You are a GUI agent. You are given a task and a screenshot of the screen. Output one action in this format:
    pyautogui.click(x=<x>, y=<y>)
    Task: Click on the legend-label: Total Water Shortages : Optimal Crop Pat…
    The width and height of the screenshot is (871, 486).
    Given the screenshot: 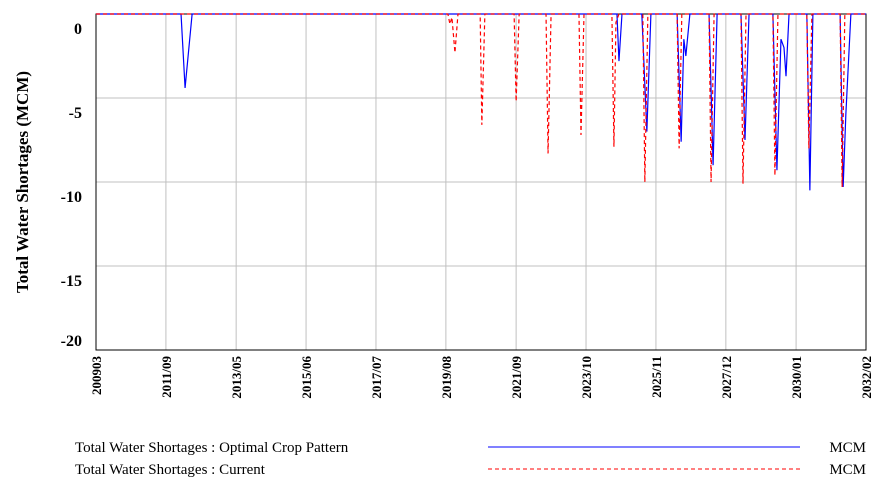 What is the action you would take?
    pyautogui.click(x=212, y=448)
    